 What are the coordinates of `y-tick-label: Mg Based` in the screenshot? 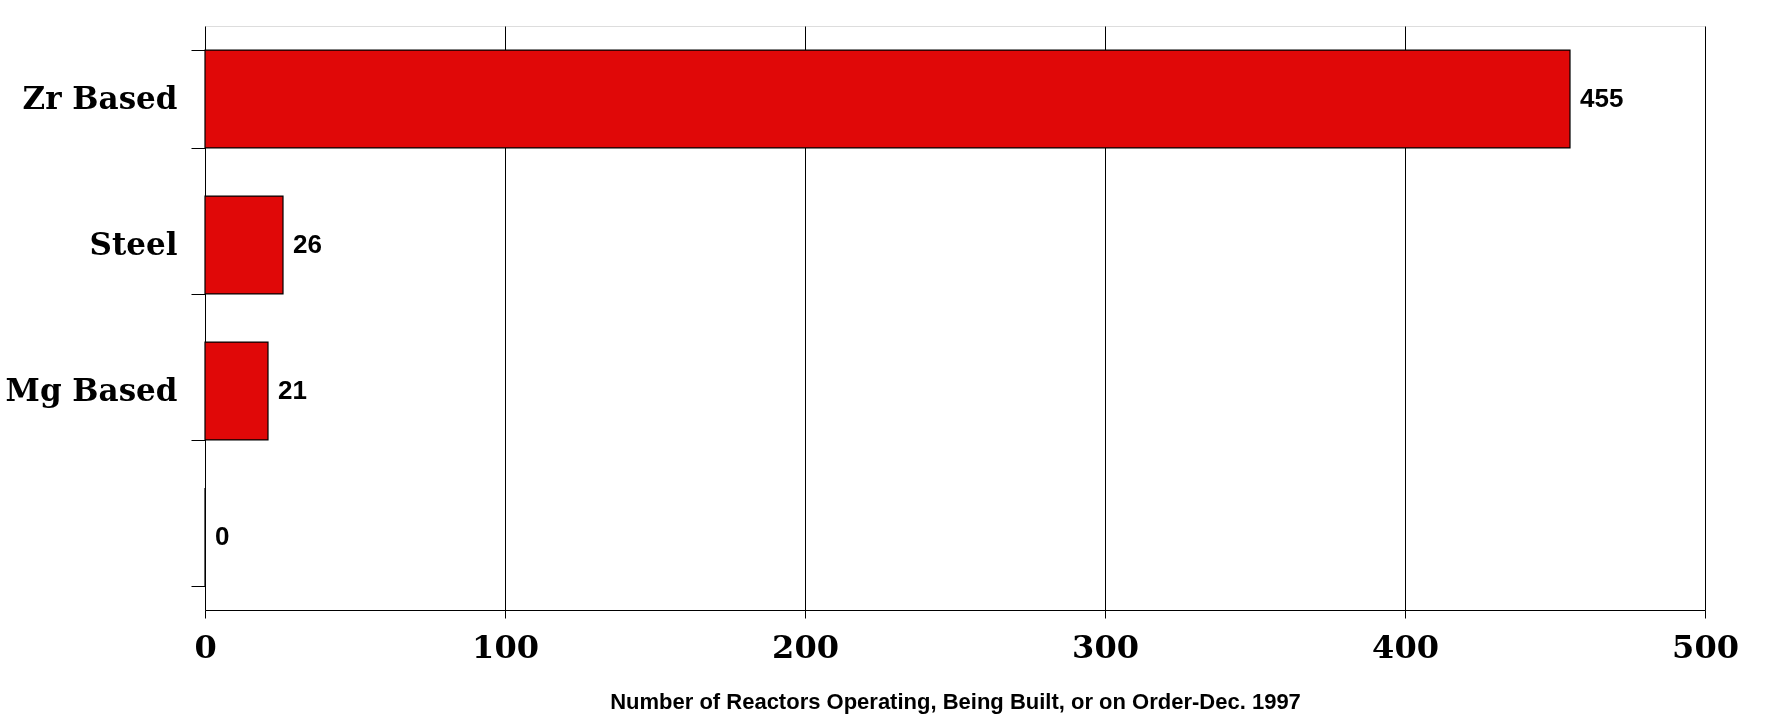 It's located at (91, 389).